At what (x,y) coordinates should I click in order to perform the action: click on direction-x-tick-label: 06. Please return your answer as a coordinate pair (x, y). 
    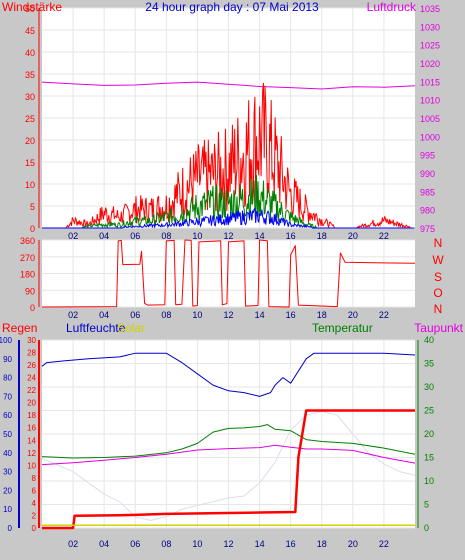
    Looking at the image, I should click on (135, 315).